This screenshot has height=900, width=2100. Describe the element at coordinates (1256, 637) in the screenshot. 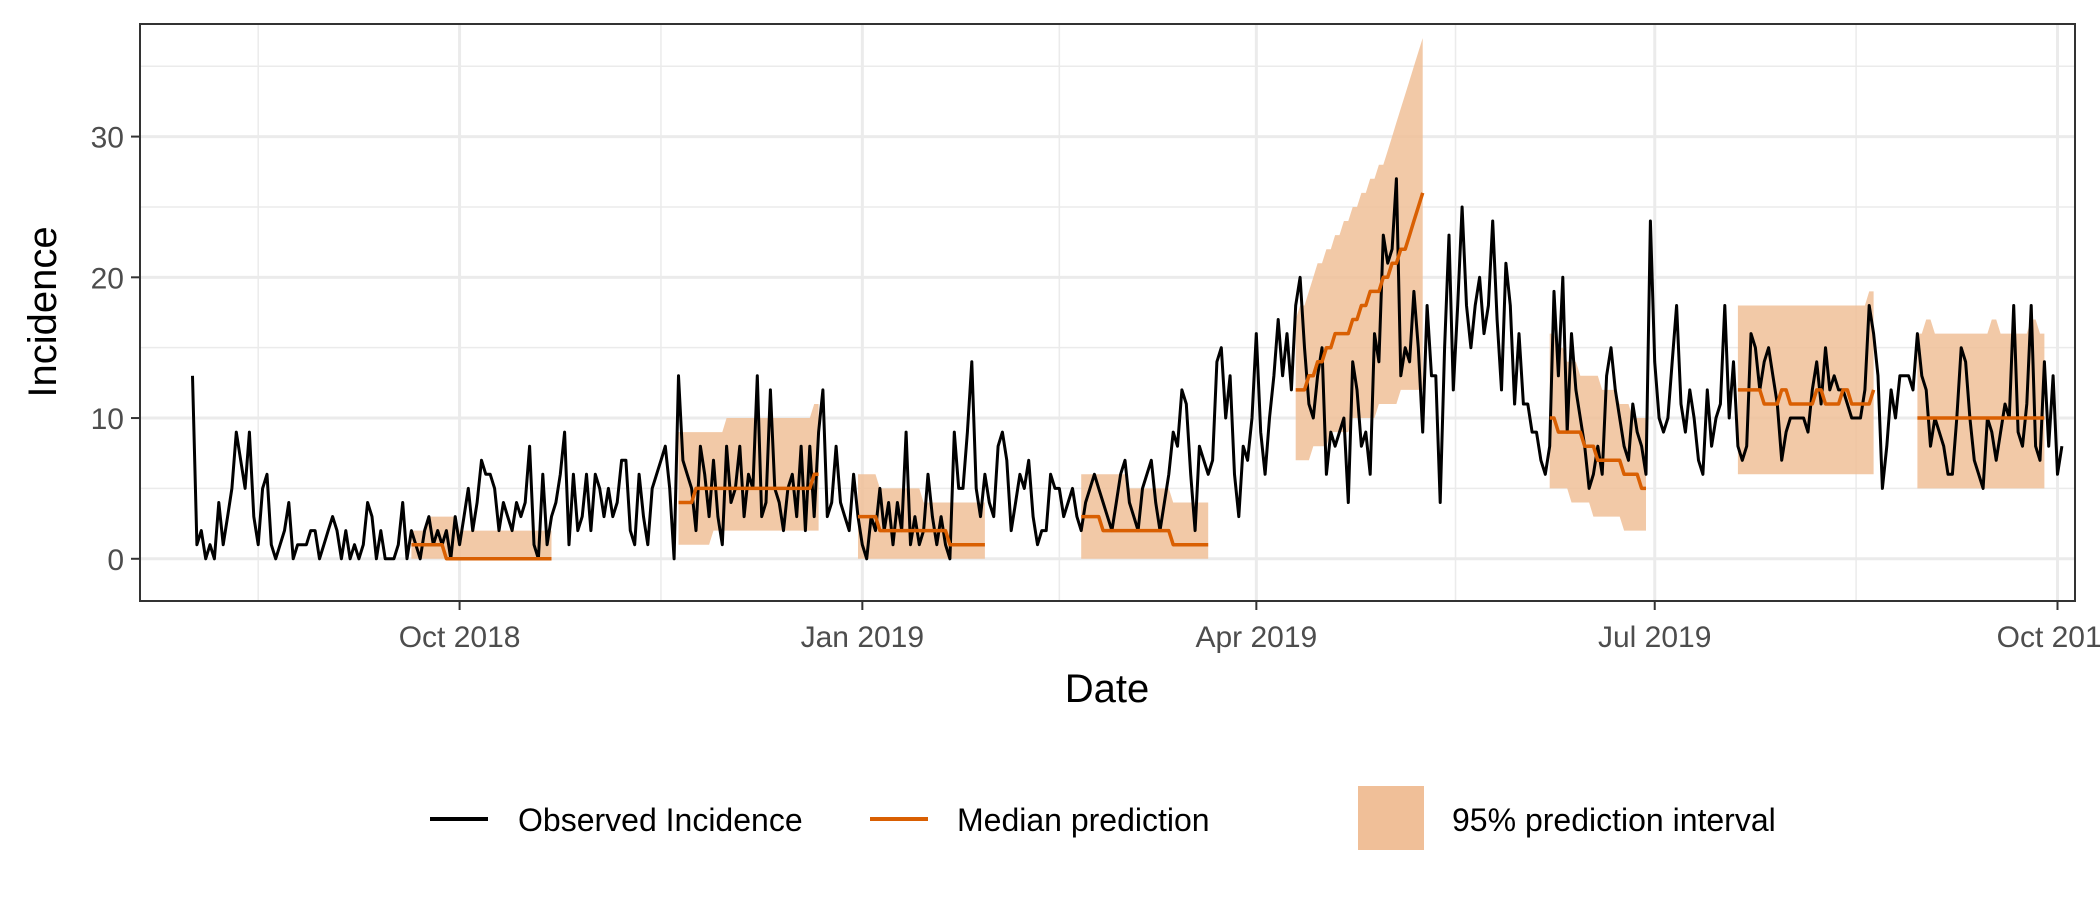

I see `x-tick-label: Apr 2019` at that location.